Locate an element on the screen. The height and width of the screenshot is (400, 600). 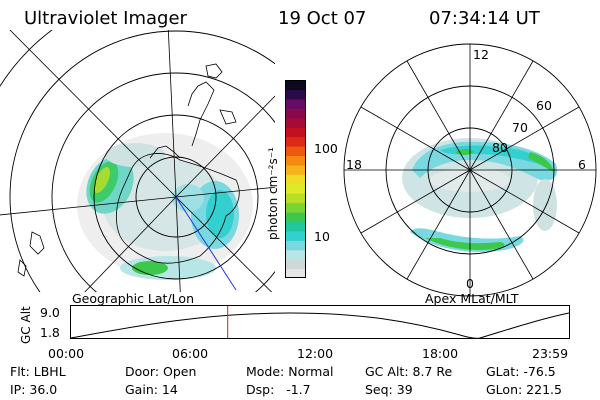
gc-alt-tick-low: 1.8 is located at coordinates (50, 332).